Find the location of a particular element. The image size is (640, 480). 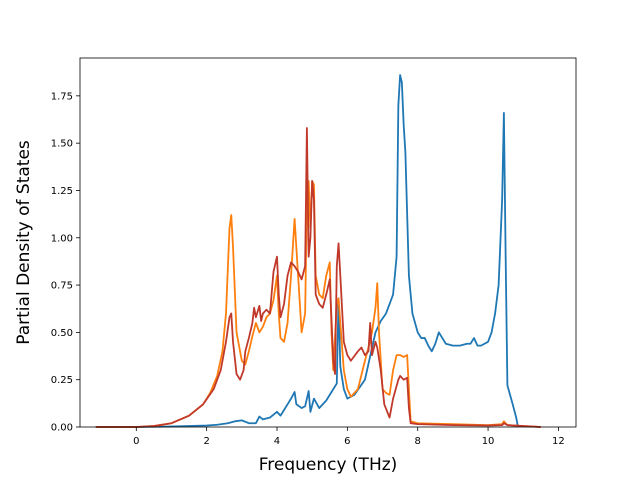

x-tick-label: 10 is located at coordinates (488, 441).